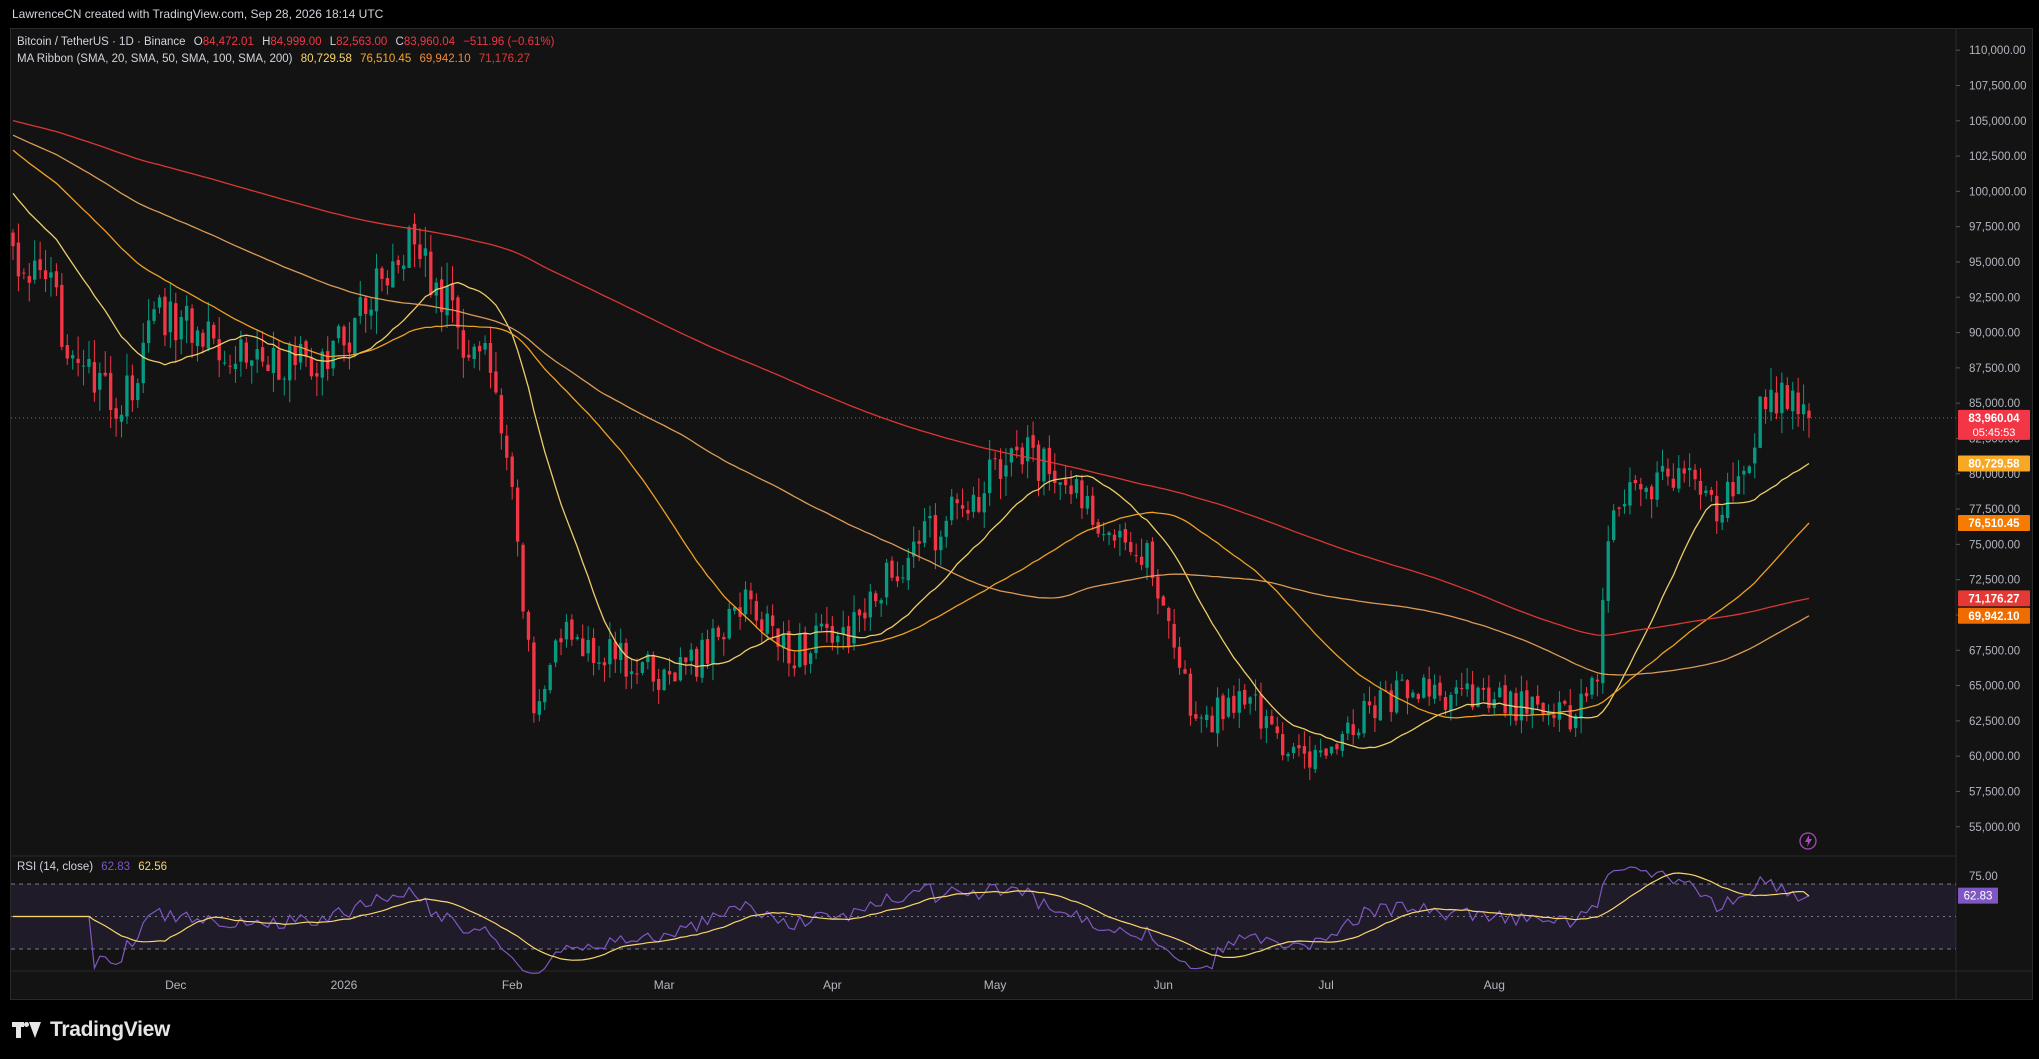 Image resolution: width=2039 pixels, height=1059 pixels. What do you see at coordinates (1993, 599) in the screenshot?
I see `price-tag-value: 71,176.27` at bounding box center [1993, 599].